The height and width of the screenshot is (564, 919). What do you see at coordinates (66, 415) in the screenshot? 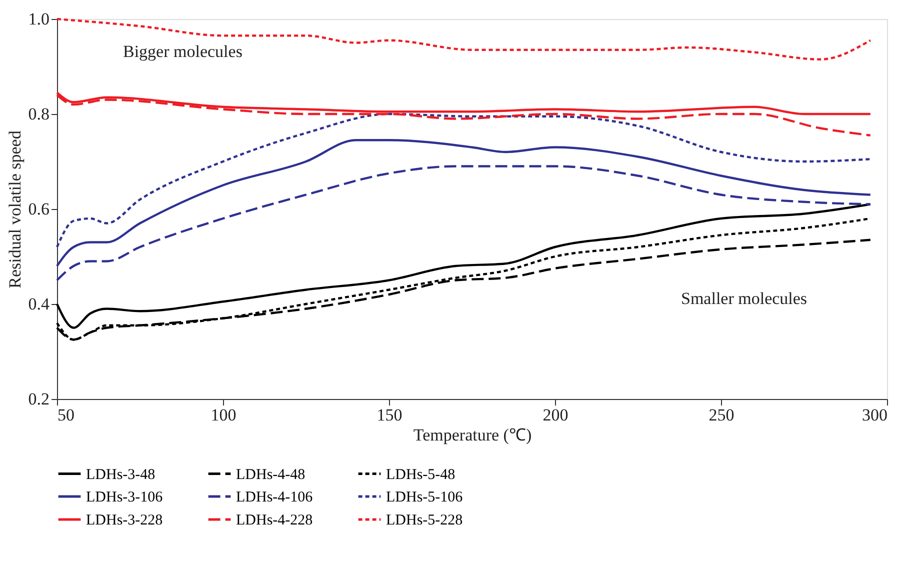
I see `x-tick-label: 50` at bounding box center [66, 415].